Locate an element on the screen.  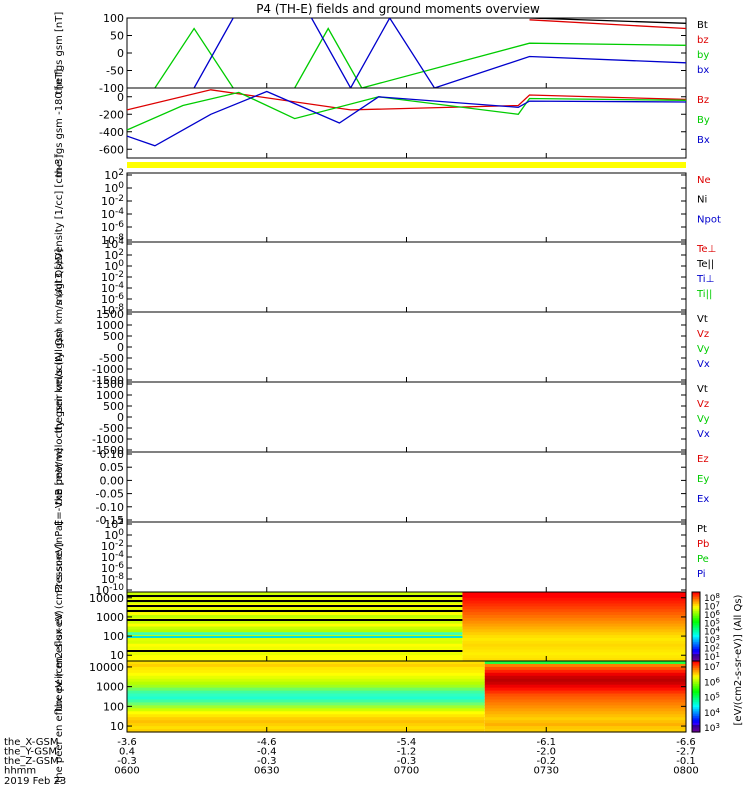
y-tick-label: -0.15 is located at coordinates (110, 520).